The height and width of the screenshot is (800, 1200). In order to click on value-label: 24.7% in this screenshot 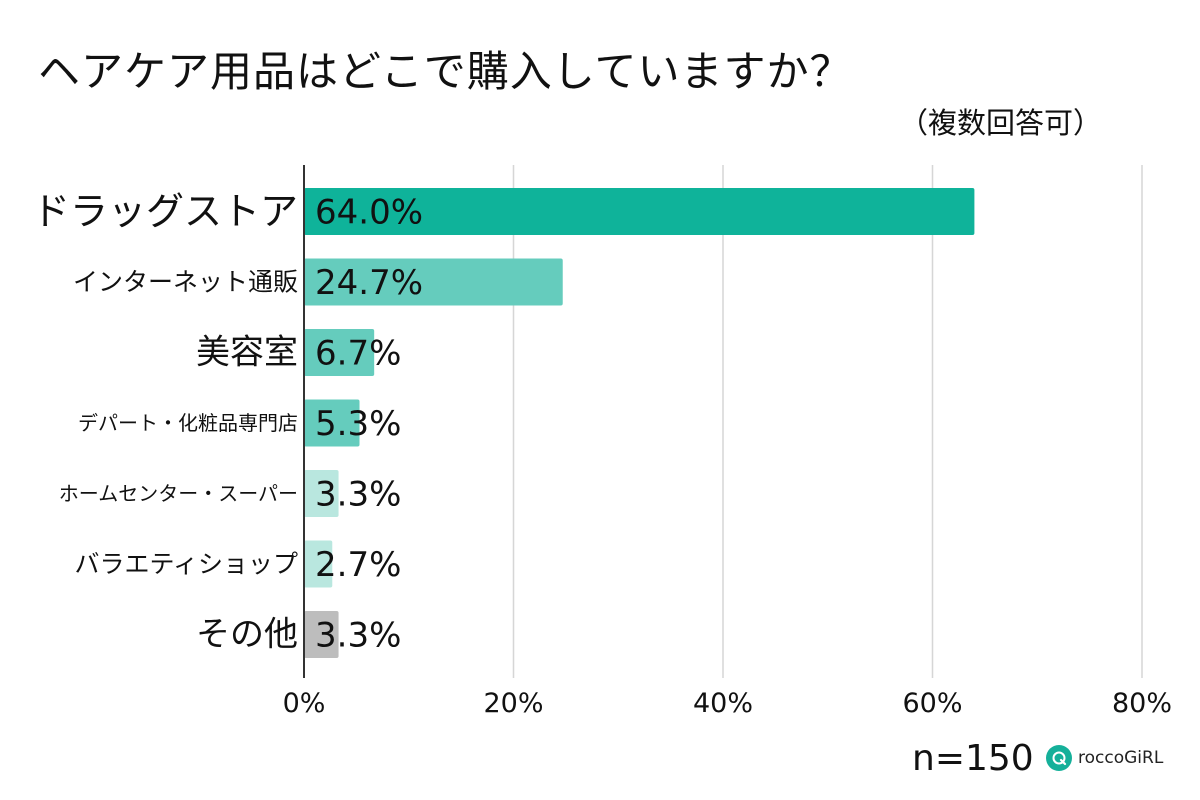, I will do `click(369, 283)`.